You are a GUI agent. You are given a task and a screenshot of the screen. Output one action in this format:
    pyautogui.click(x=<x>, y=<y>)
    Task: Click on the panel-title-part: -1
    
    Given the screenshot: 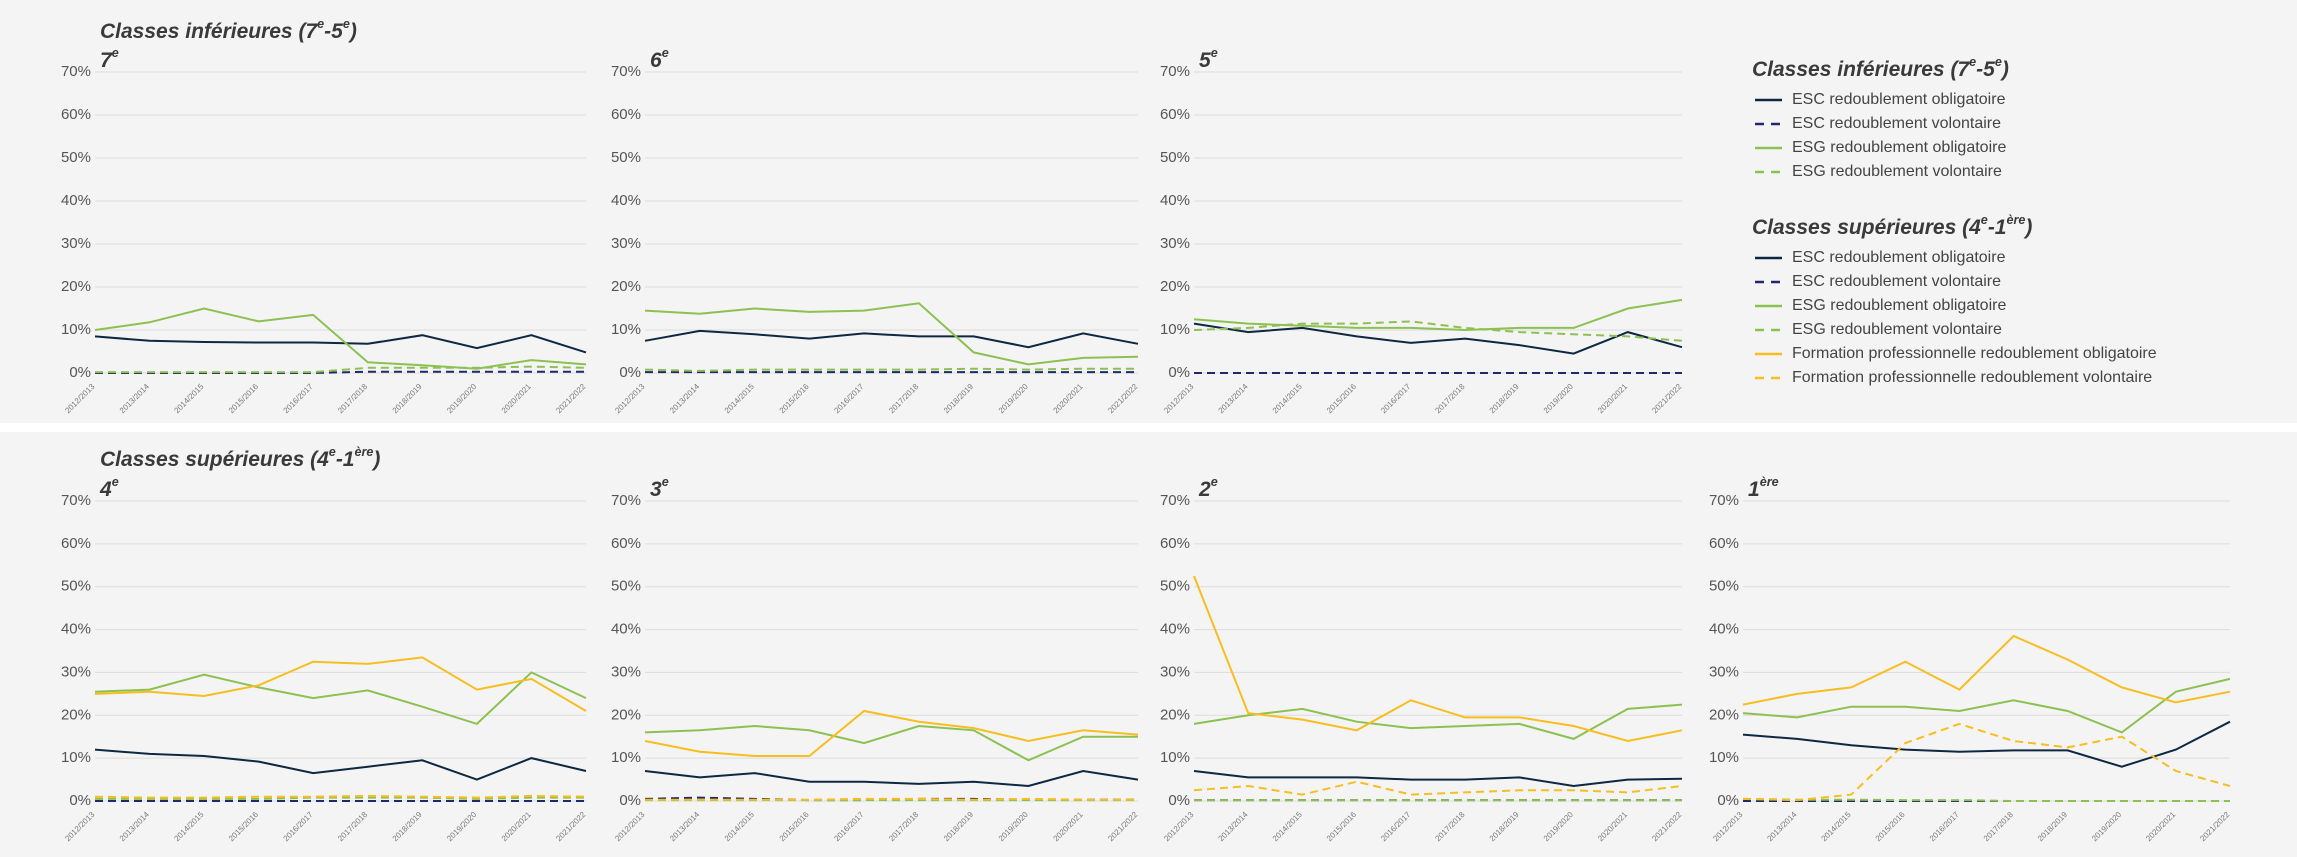 What is the action you would take?
    pyautogui.click(x=345, y=459)
    